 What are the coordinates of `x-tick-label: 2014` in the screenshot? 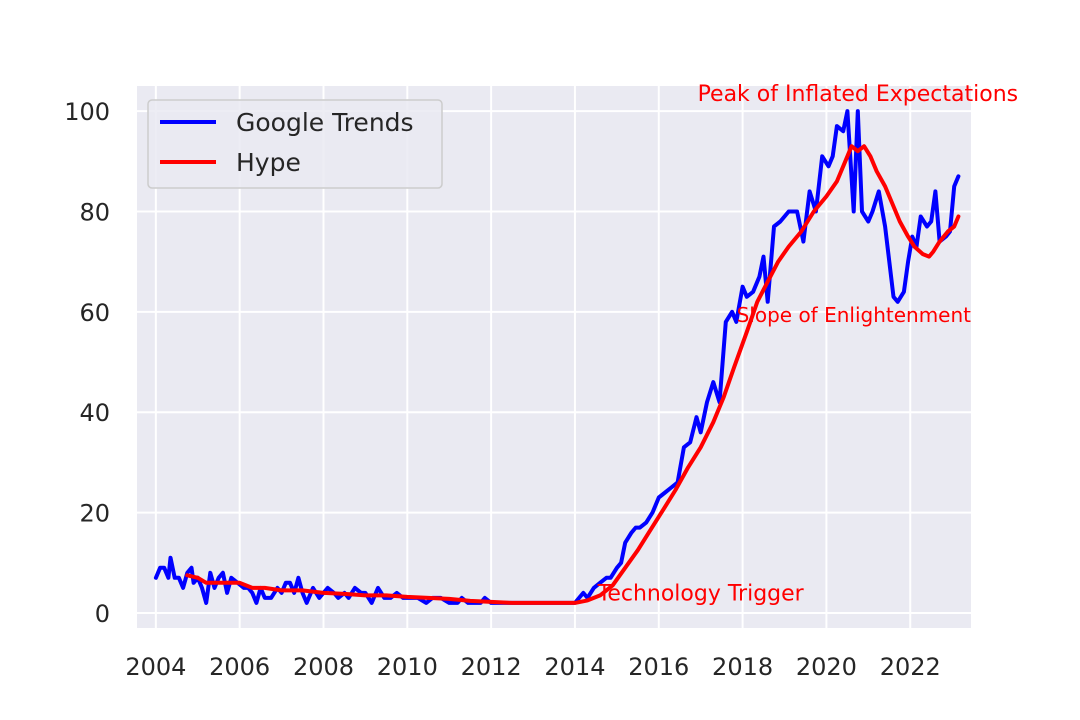 It's located at (574, 667).